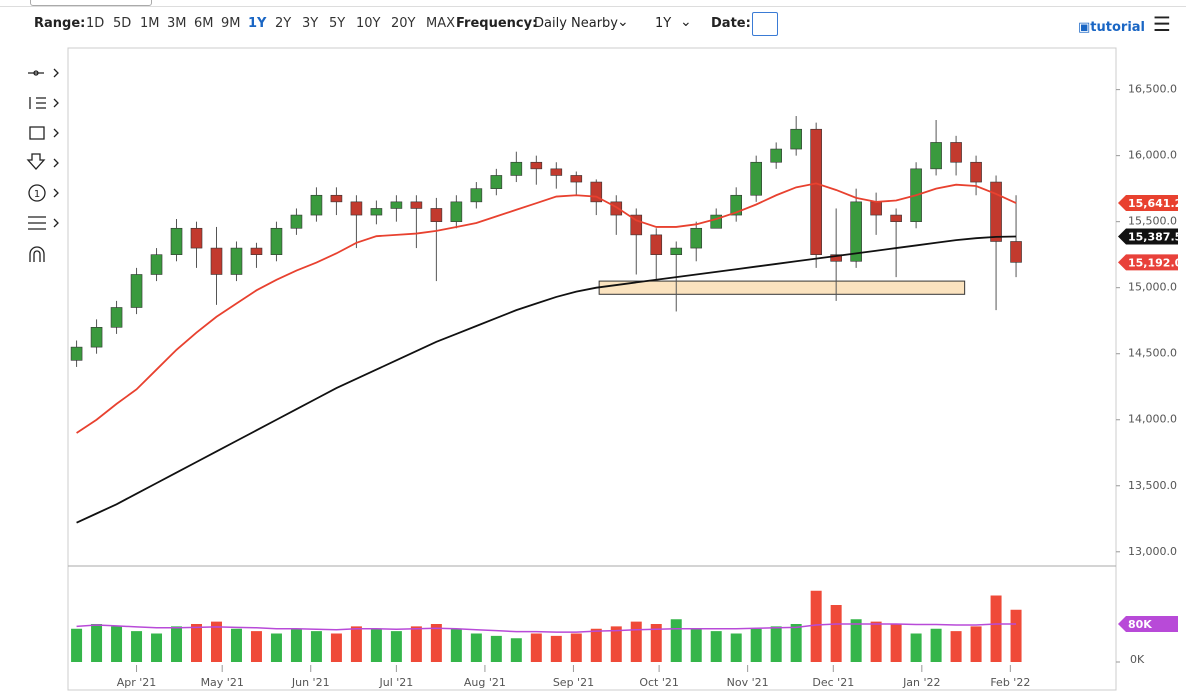  Describe the element at coordinates (731, 23) in the screenshot. I see `date-label: Date:` at that location.